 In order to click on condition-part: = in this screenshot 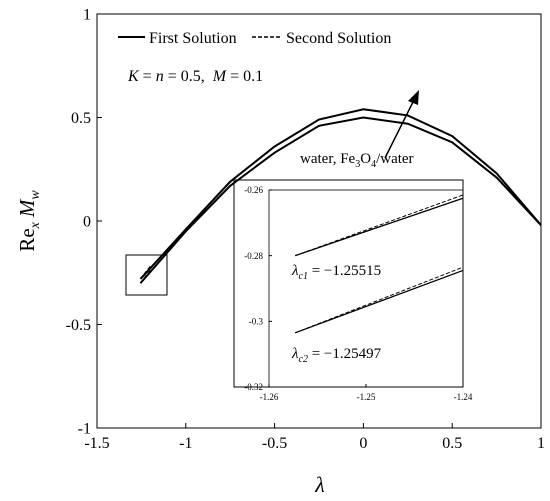, I will do `click(147, 76)`.